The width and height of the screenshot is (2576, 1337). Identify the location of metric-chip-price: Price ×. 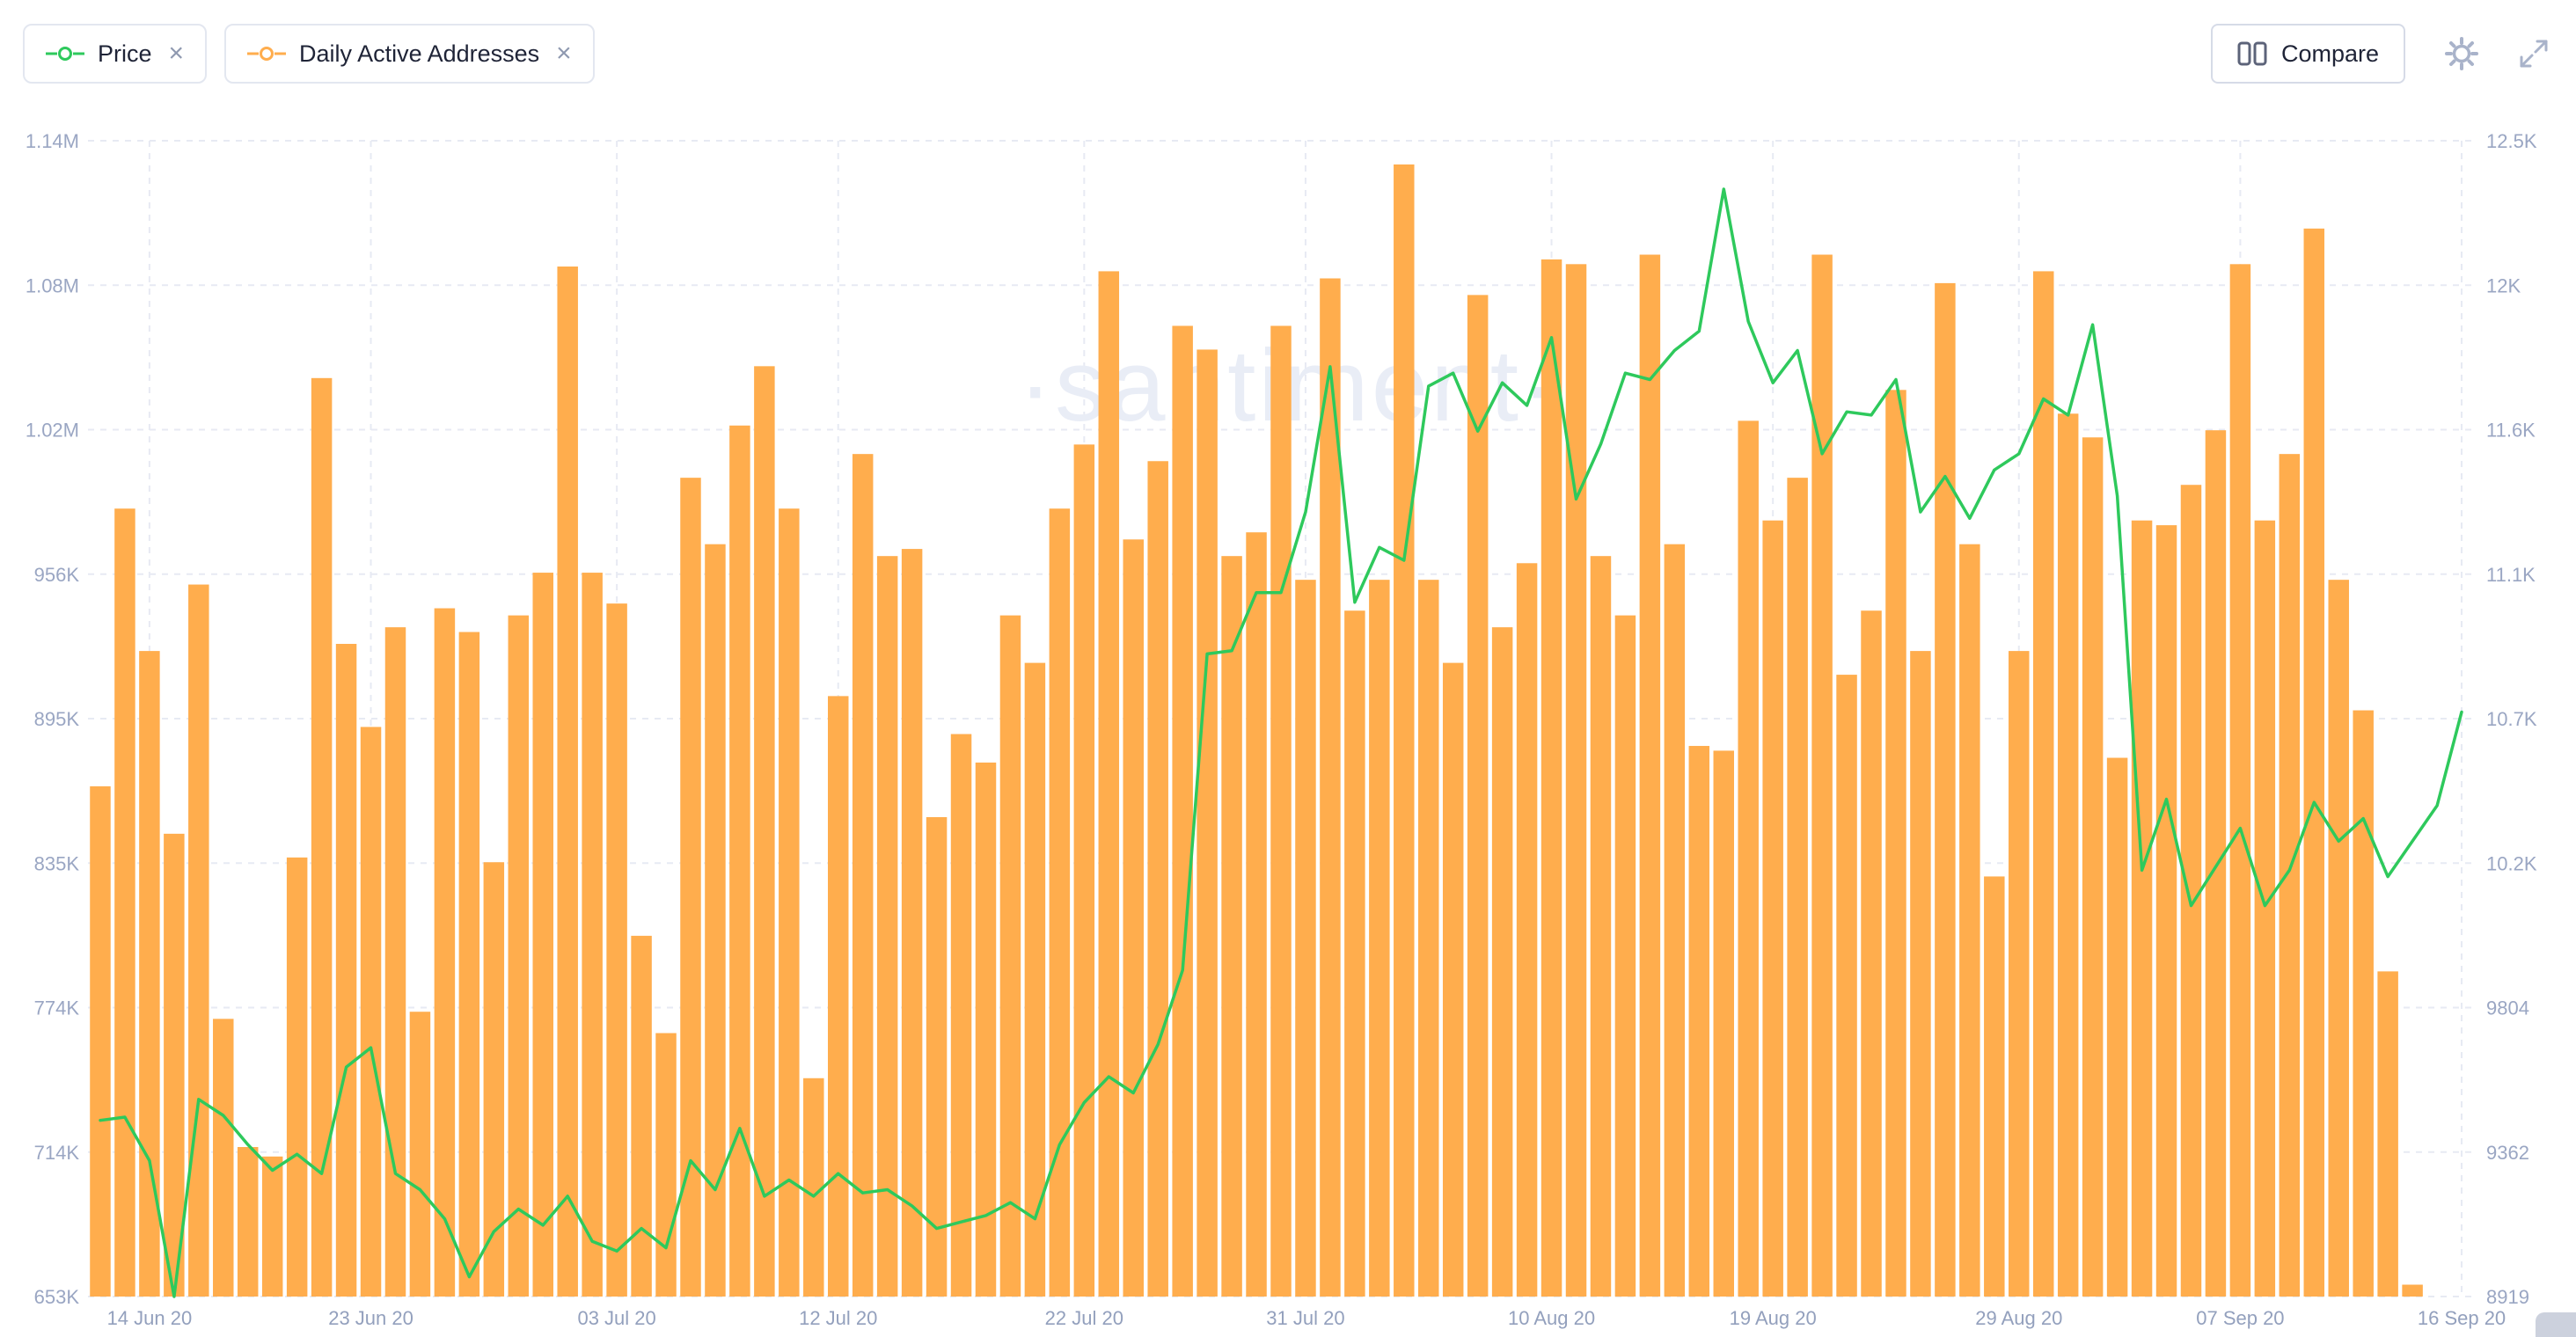
(116, 54).